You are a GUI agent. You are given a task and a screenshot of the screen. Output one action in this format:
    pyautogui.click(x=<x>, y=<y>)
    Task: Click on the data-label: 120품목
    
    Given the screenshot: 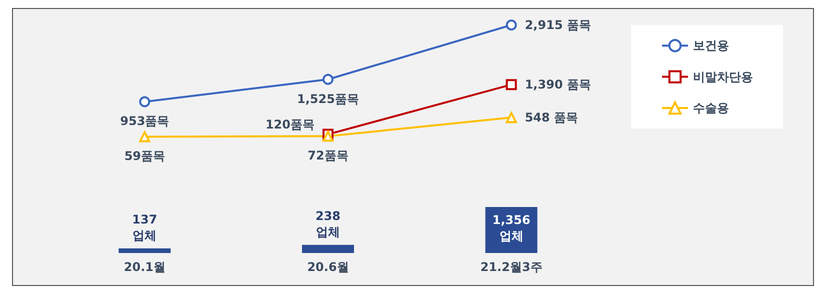 What is the action you would take?
    pyautogui.click(x=289, y=124)
    